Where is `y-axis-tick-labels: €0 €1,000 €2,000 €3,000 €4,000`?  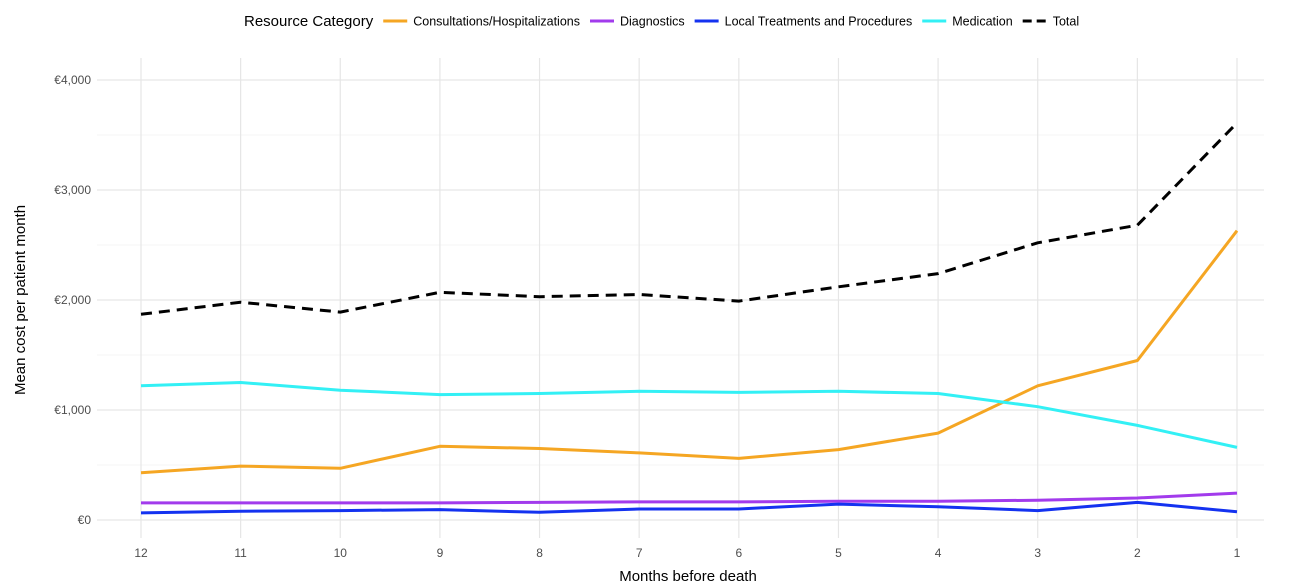
y-axis-tick-labels: €0 €1,000 €2,000 €3,000 €4,000 is located at coordinates (72, 300).